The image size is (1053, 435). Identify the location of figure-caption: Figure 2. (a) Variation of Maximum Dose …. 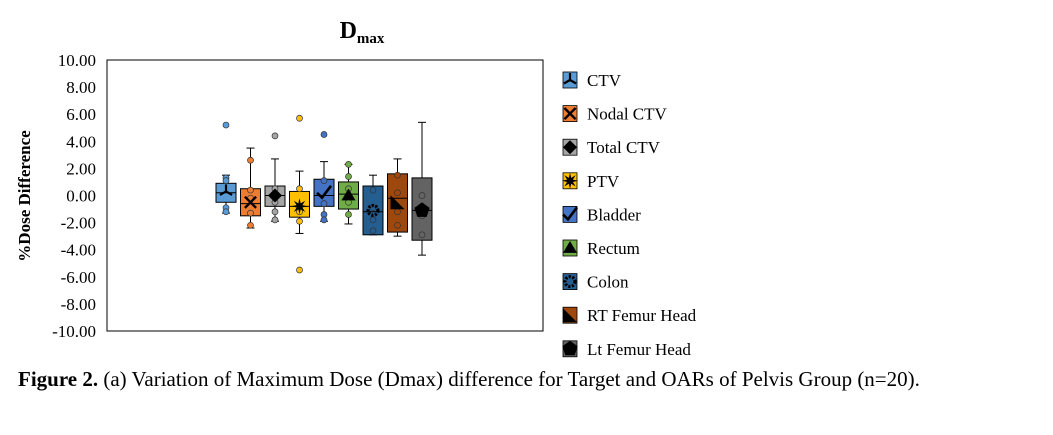
(528, 379).